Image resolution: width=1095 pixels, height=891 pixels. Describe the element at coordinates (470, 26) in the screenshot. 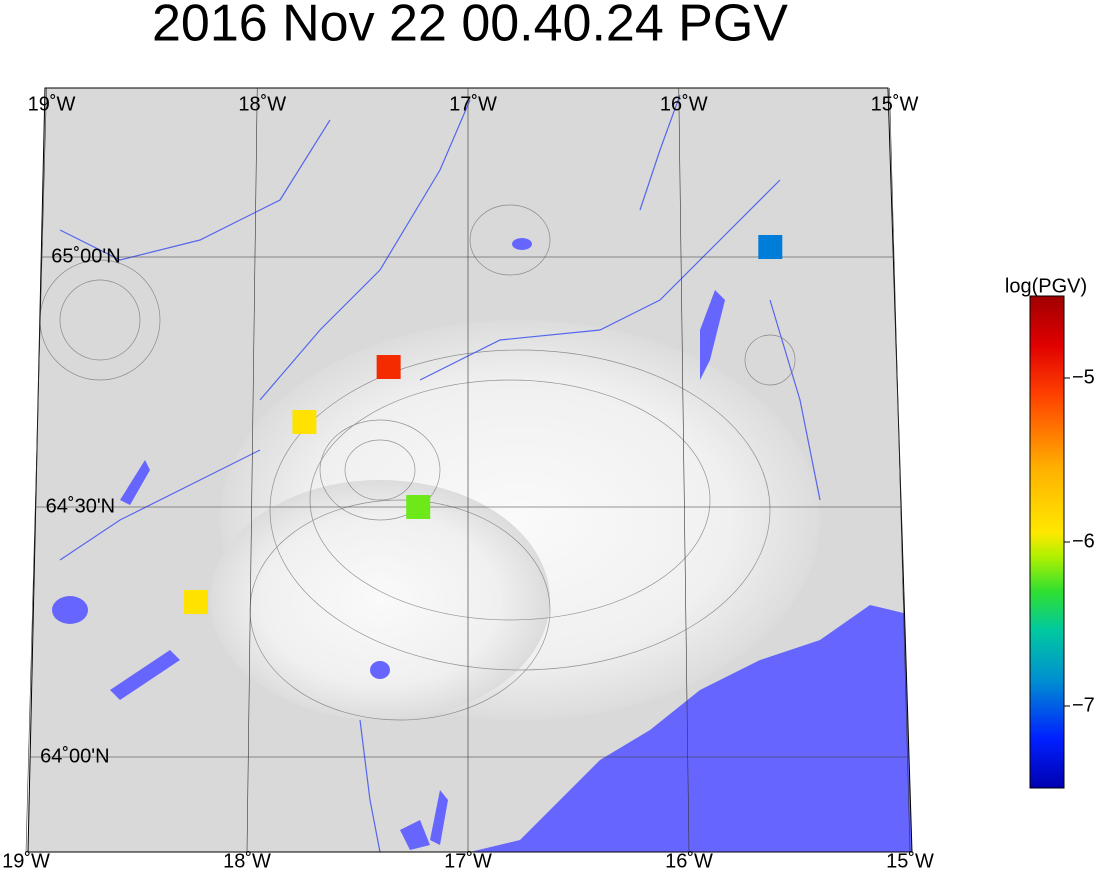

I see `map-title: 2016 Nov 22 00.40.24 PGV` at that location.